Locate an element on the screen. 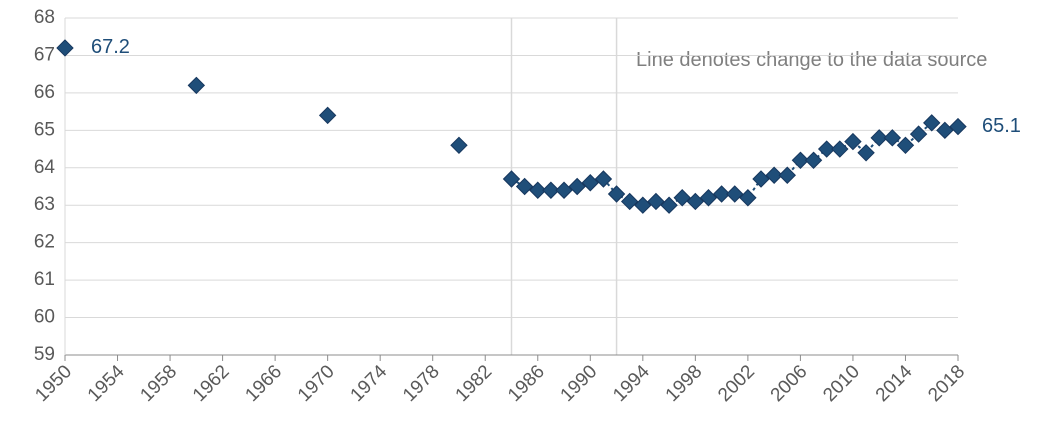  y-tick-label: 60 is located at coordinates (44, 317).